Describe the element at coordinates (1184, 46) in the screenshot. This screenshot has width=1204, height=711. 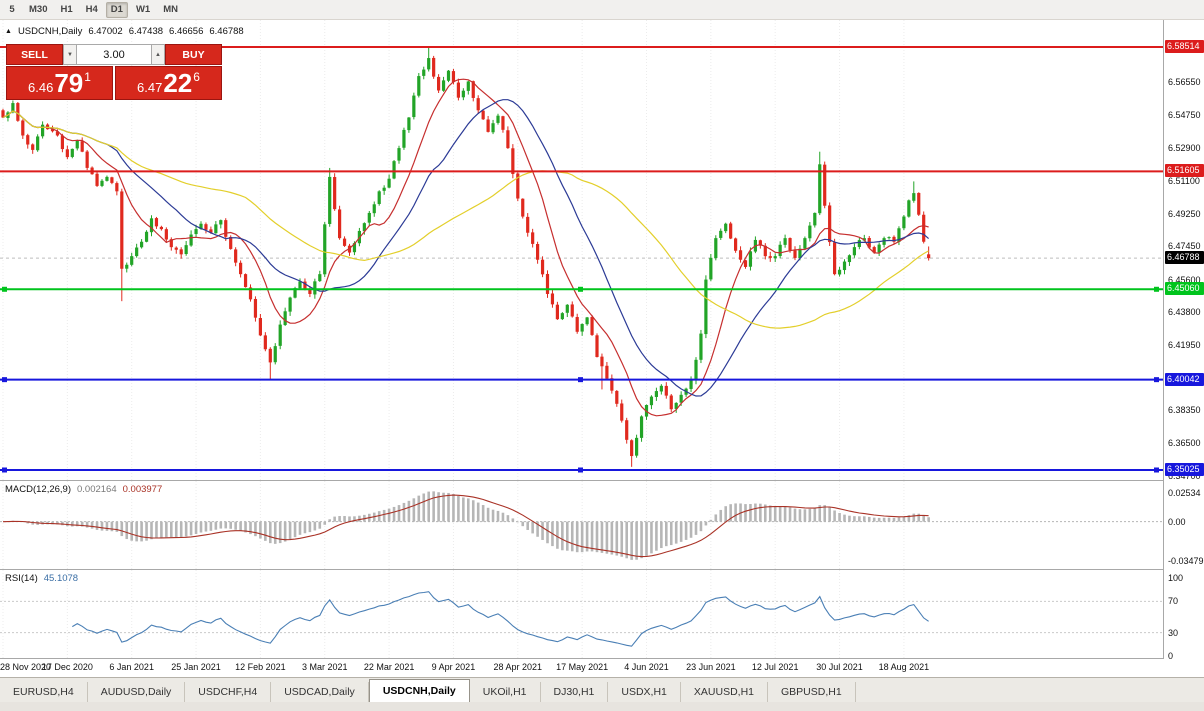
I see `price-level-tag: 6.58514` at that location.